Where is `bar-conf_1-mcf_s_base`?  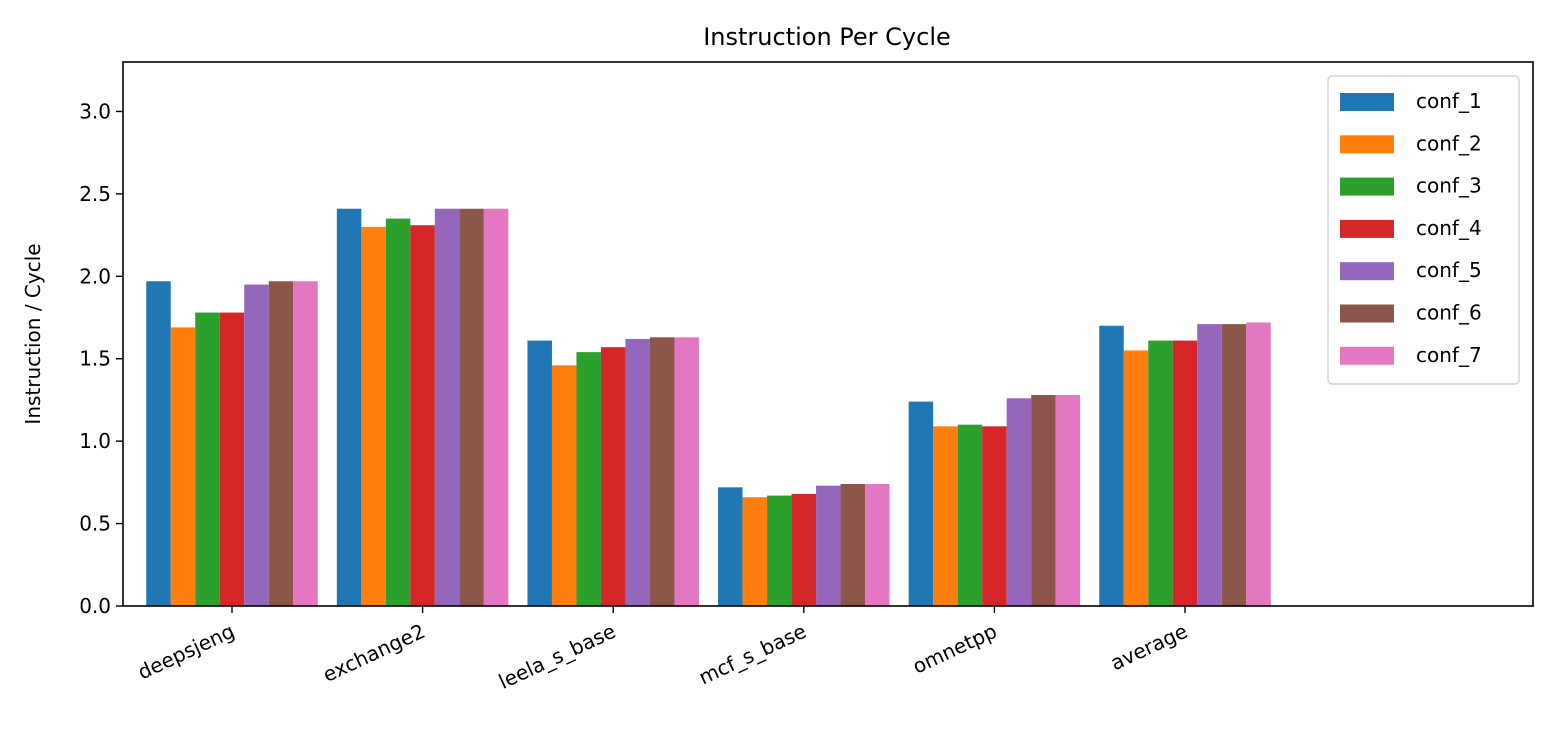
bar-conf_1-mcf_s_base is located at coordinates (730, 546).